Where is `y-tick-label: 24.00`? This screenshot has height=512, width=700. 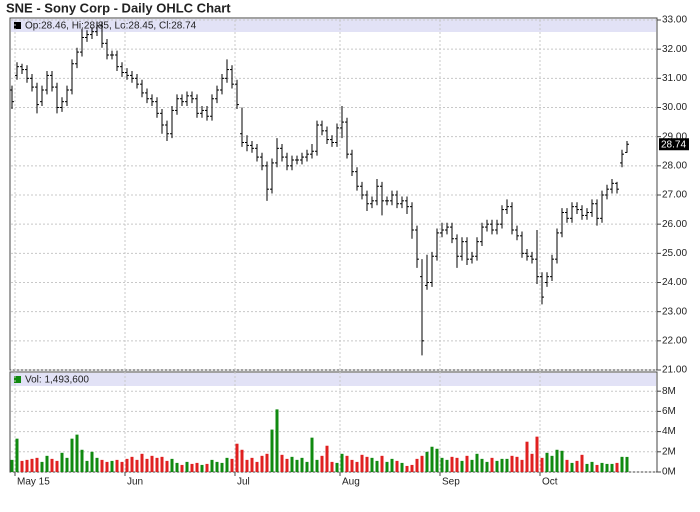 y-tick-label: 24.00 is located at coordinates (674, 282).